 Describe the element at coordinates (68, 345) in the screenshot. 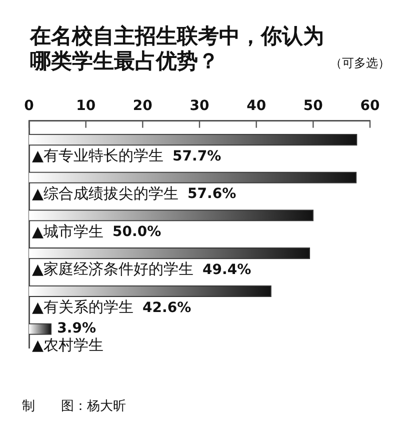

I see `y-tick-label: ▲农村学生` at that location.